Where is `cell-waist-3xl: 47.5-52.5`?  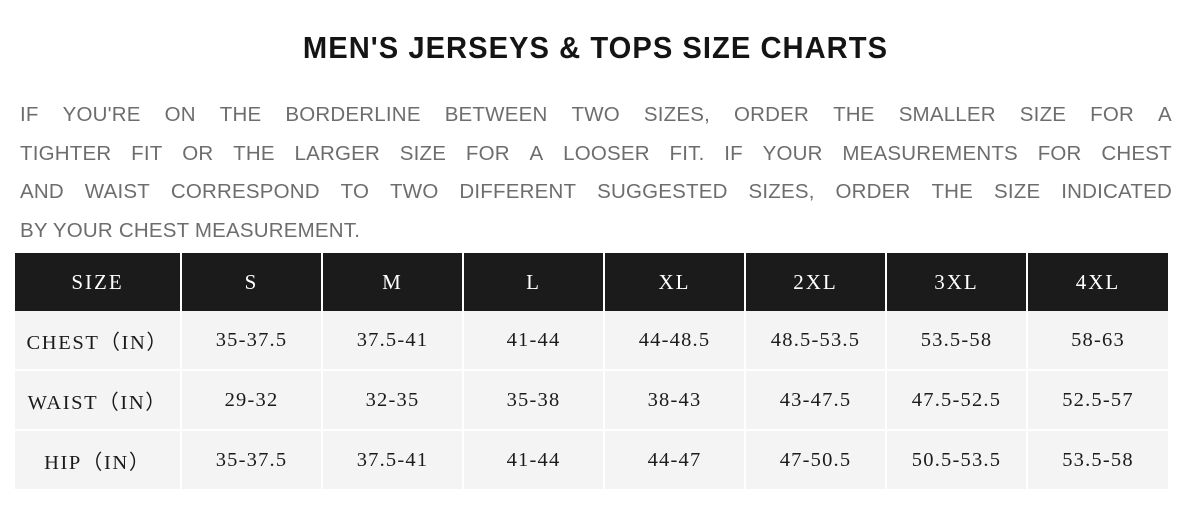
cell-waist-3xl: 47.5-52.5 is located at coordinates (957, 400).